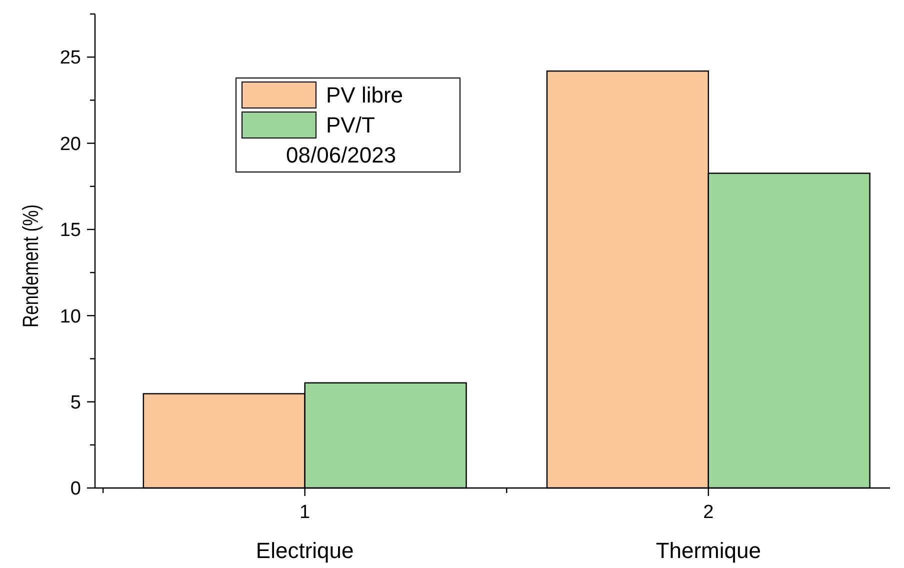 The width and height of the screenshot is (904, 568). What do you see at coordinates (305, 550) in the screenshot?
I see `text: Electrique` at bounding box center [305, 550].